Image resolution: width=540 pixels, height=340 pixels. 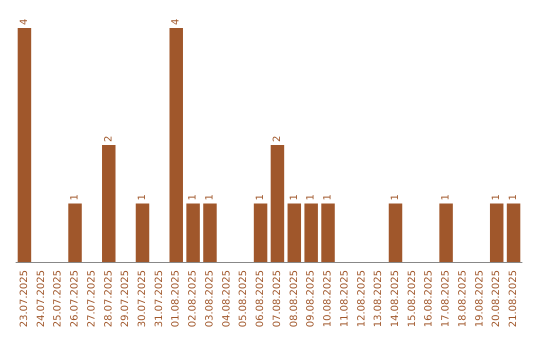 What do you see at coordinates (24, 299) in the screenshot?
I see `x-tick-label: 23.07.2025` at bounding box center [24, 299].